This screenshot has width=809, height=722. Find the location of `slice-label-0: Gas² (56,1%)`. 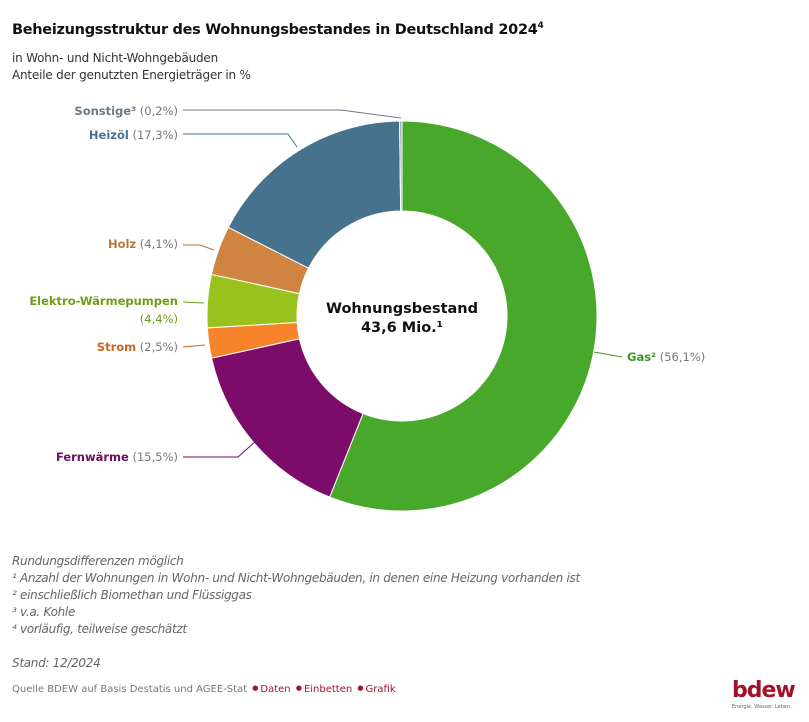

slice-label-0: Gas² (56,1%) is located at coordinates (666, 357).